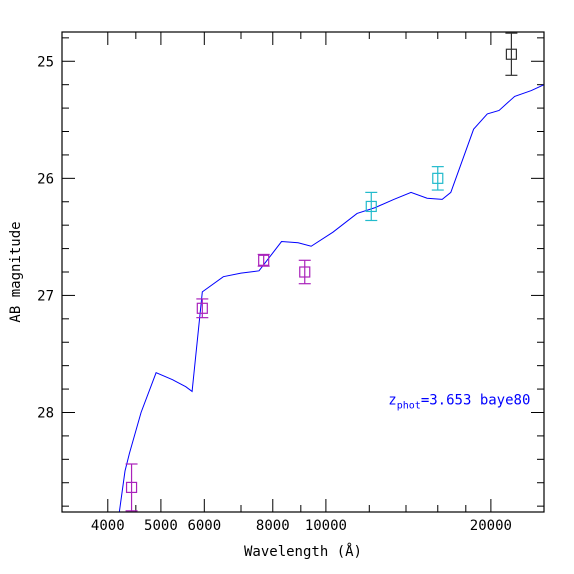 The image size is (574, 574). I want to click on x-axis-title: Wavelength (Å), so click(303, 551).